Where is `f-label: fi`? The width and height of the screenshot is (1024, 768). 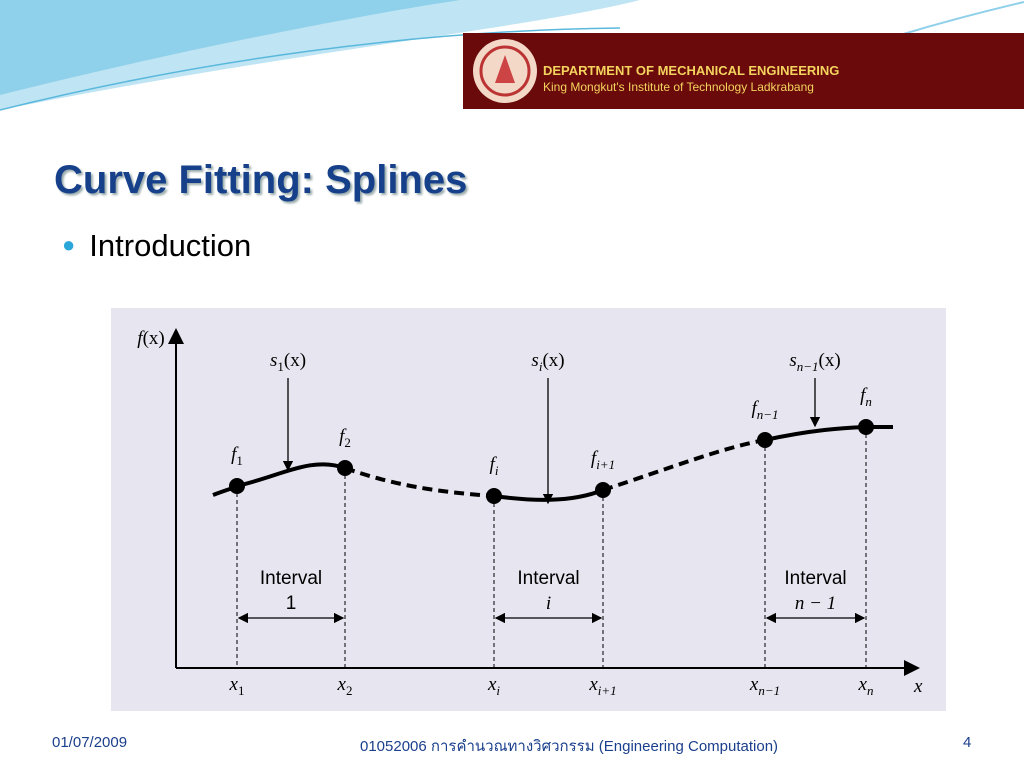
f-label: fi is located at coordinates (494, 466).